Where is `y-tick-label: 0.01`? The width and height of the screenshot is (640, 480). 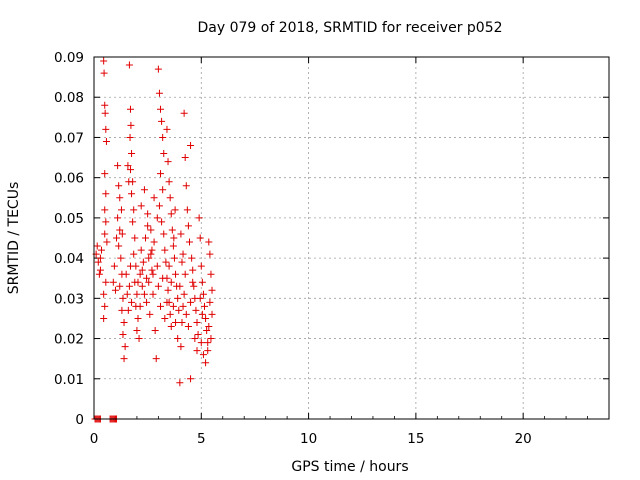
y-tick-label: 0.01 is located at coordinates (69, 380).